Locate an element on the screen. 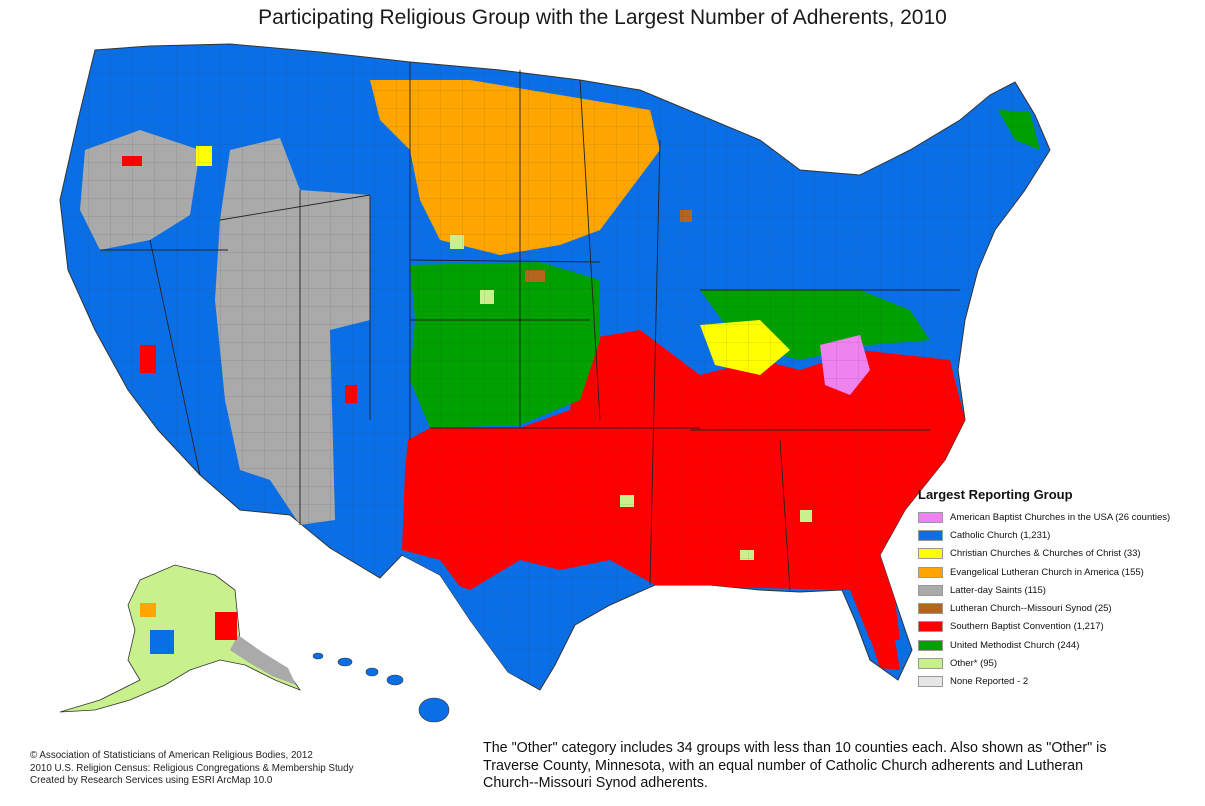 The width and height of the screenshot is (1205, 806). legend-title: Largest Reporting Group is located at coordinates (995, 494).